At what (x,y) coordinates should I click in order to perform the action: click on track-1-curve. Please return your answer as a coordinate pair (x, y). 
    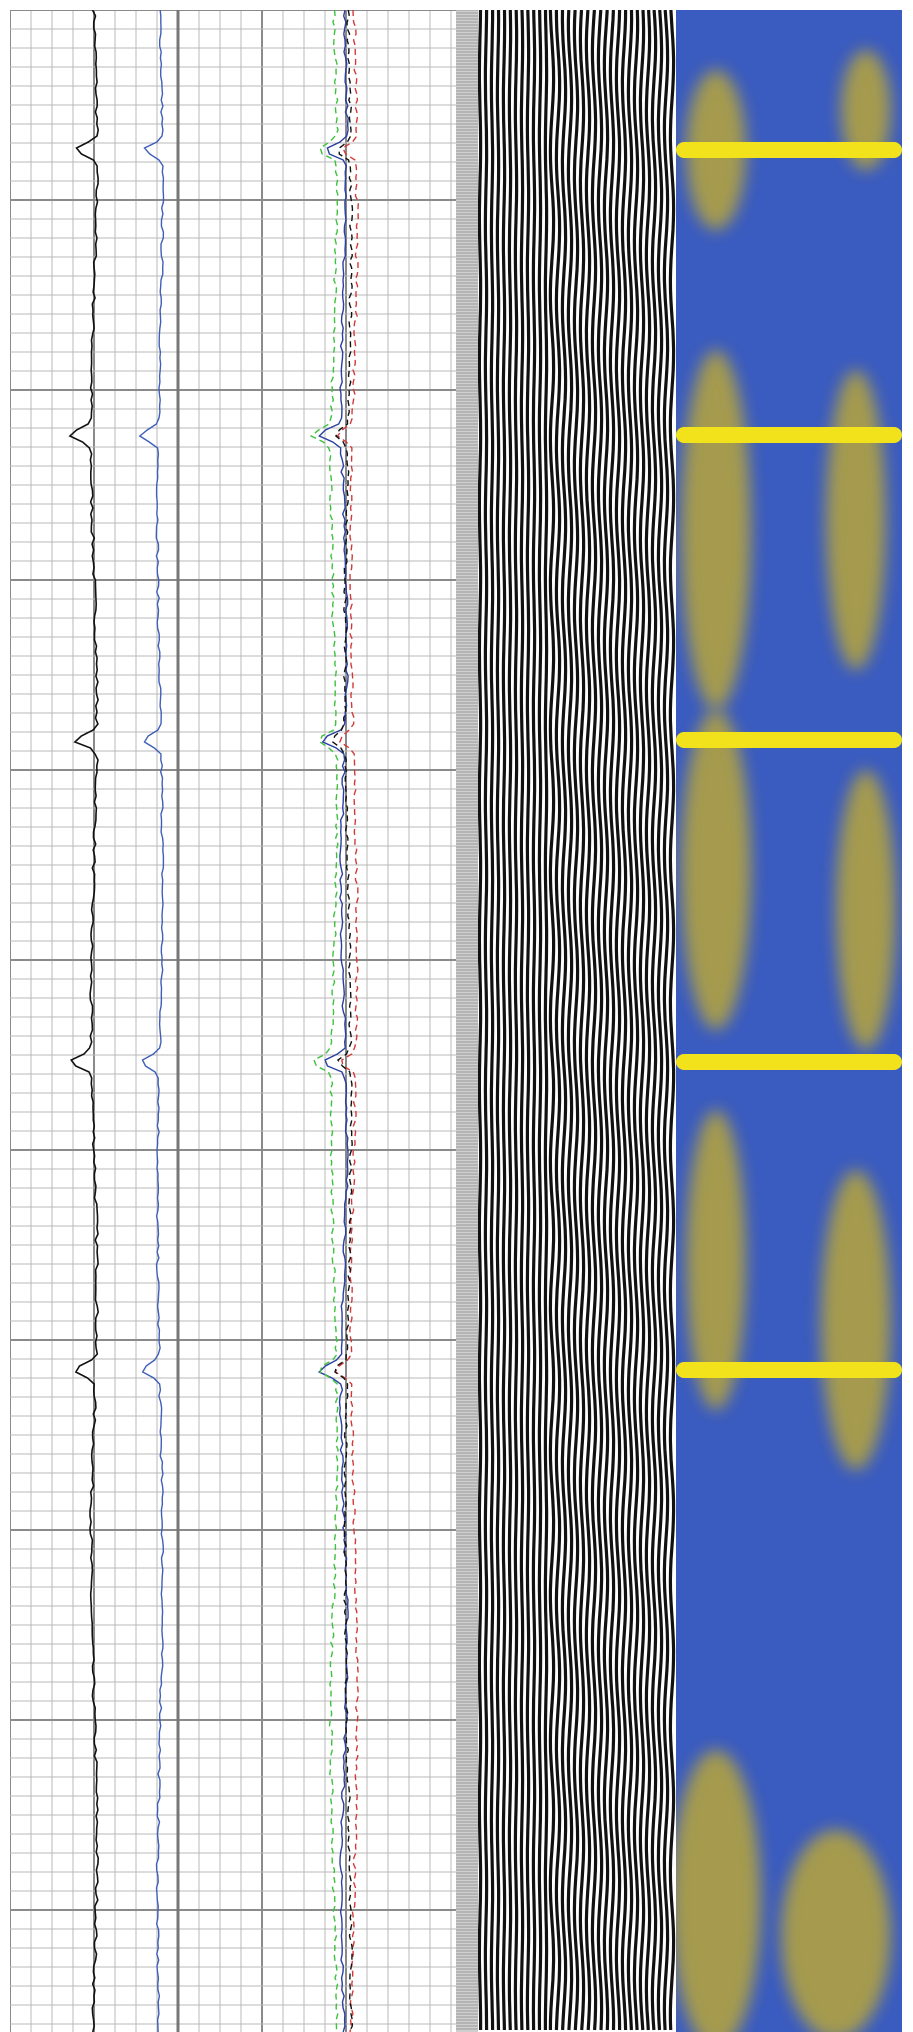
    Looking at the image, I should click on (84, 1021).